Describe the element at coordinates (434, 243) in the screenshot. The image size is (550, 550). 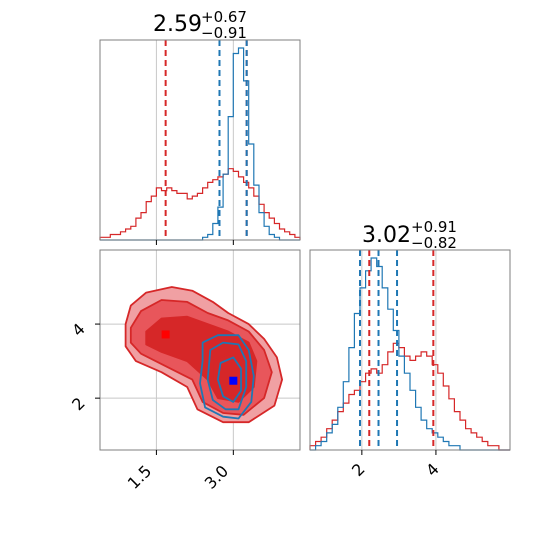
I see `hist-y-title-minus: −0.82` at that location.